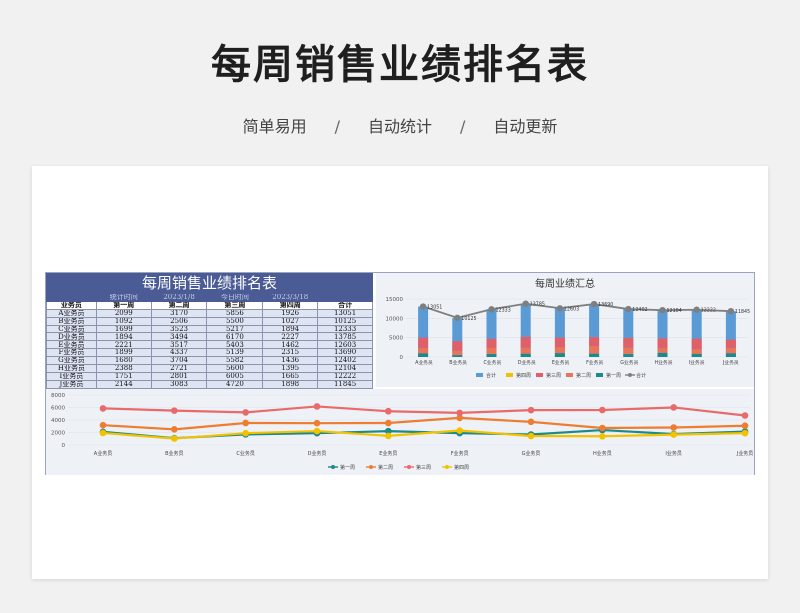  What do you see at coordinates (395, 300) in the screenshot?
I see `y-tick-label: 15000` at bounding box center [395, 300].